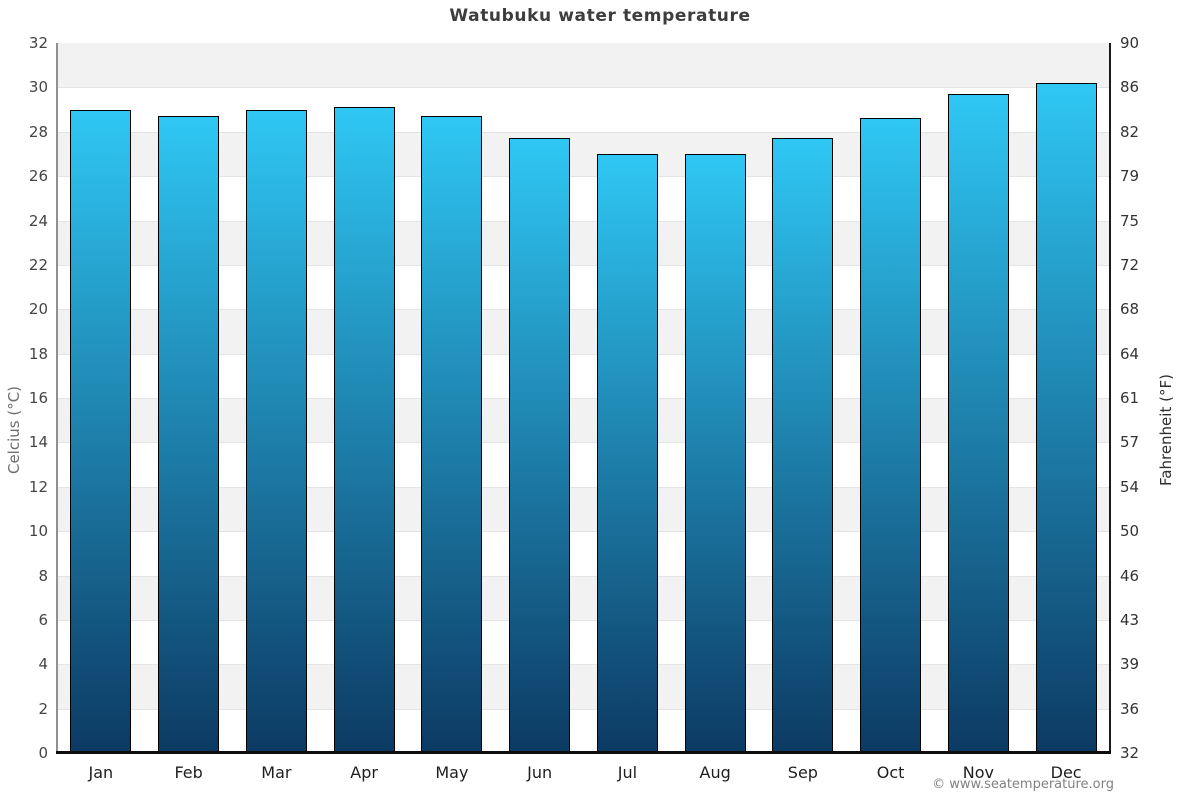 The height and width of the screenshot is (800, 1200). I want to click on month-label-mar: Mar, so click(276, 772).